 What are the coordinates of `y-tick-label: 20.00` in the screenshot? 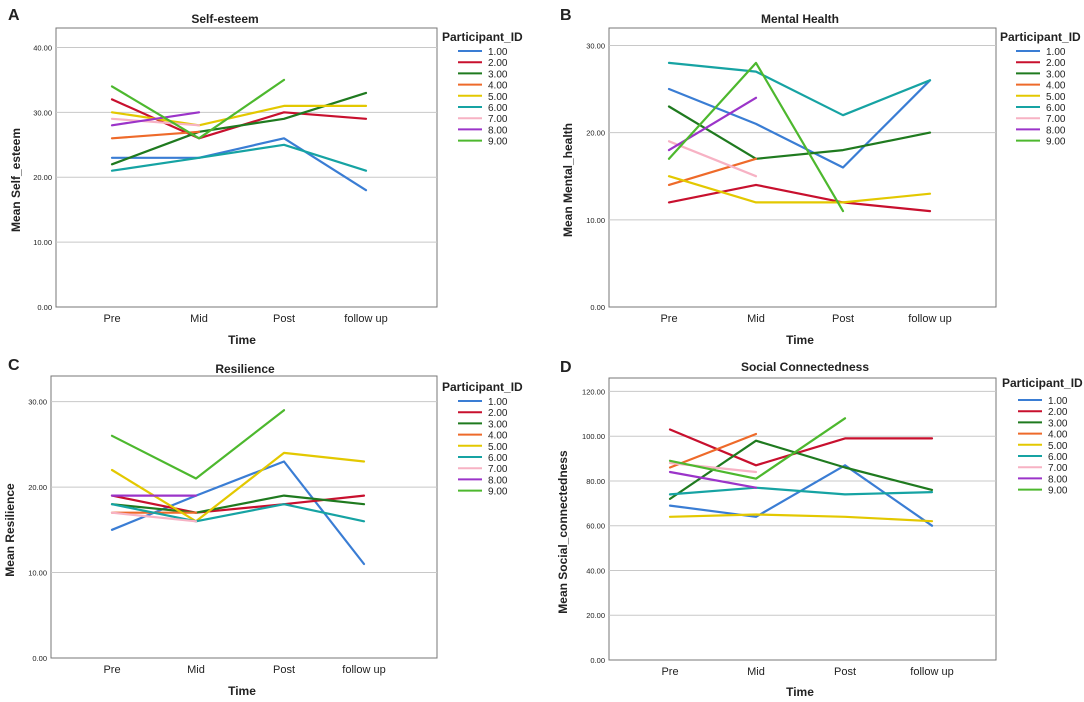 It's located at (595, 615).